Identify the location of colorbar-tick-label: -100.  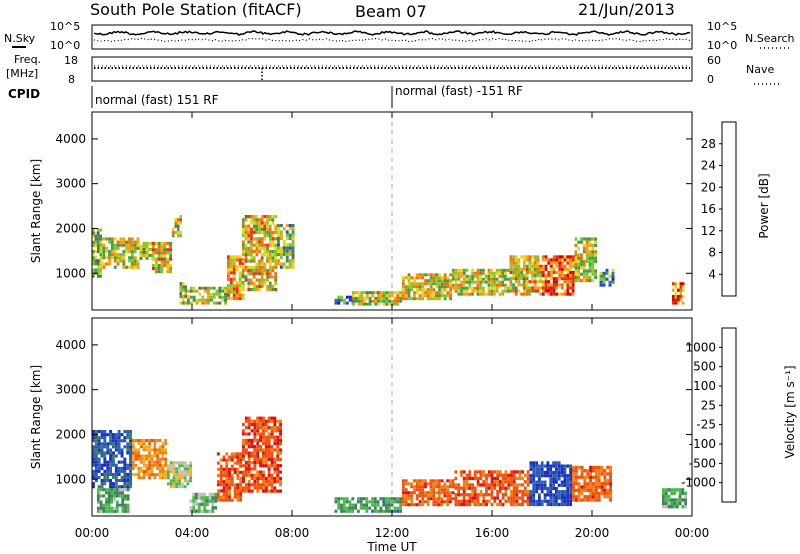
(702, 444).